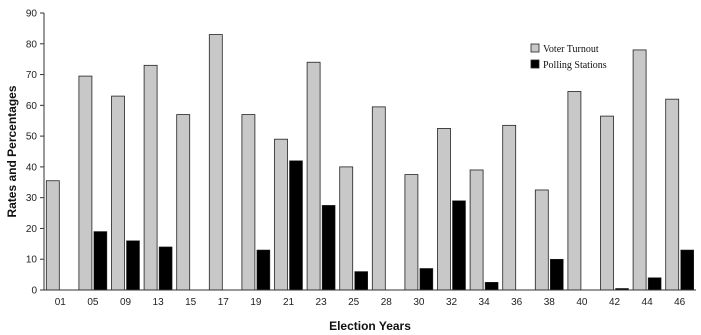 The image size is (701, 335). I want to click on x-axis-ticks: 01 05 09 13 15 17 19 21 23 25 28 30 32 34 36 38 40 42 44 46, so click(370, 302).